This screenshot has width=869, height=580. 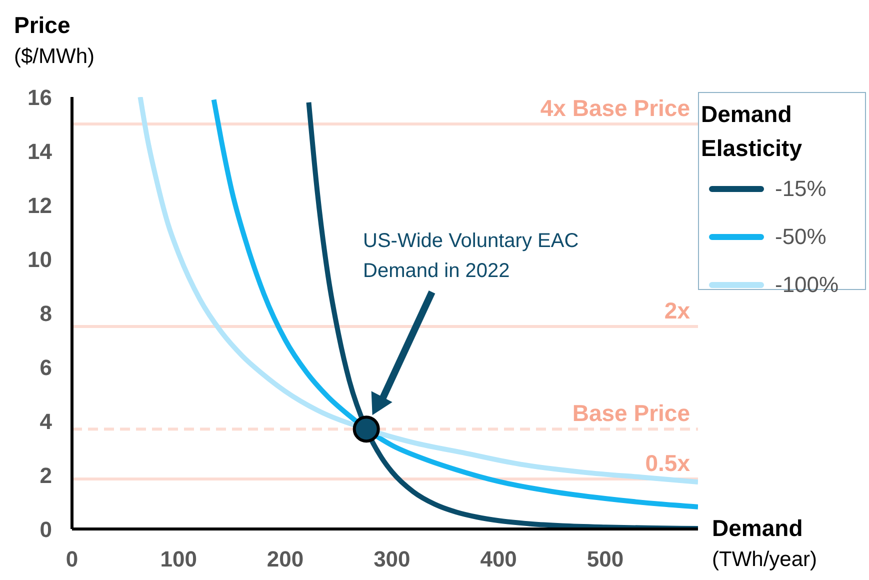 I want to click on y-axis-title: Price ($/MWh), so click(x=54, y=40).